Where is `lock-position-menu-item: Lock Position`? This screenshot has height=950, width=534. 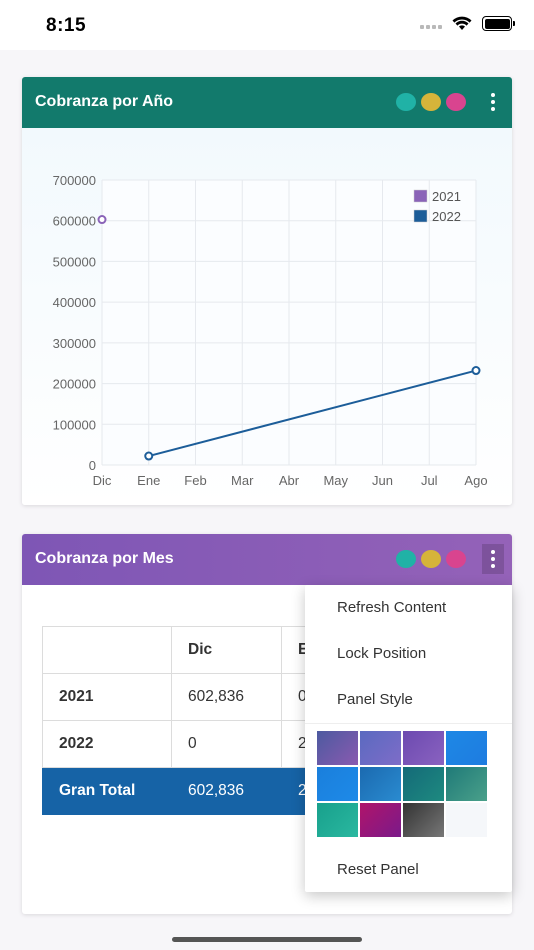
lock-position-menu-item: Lock Position is located at coordinates (382, 653).